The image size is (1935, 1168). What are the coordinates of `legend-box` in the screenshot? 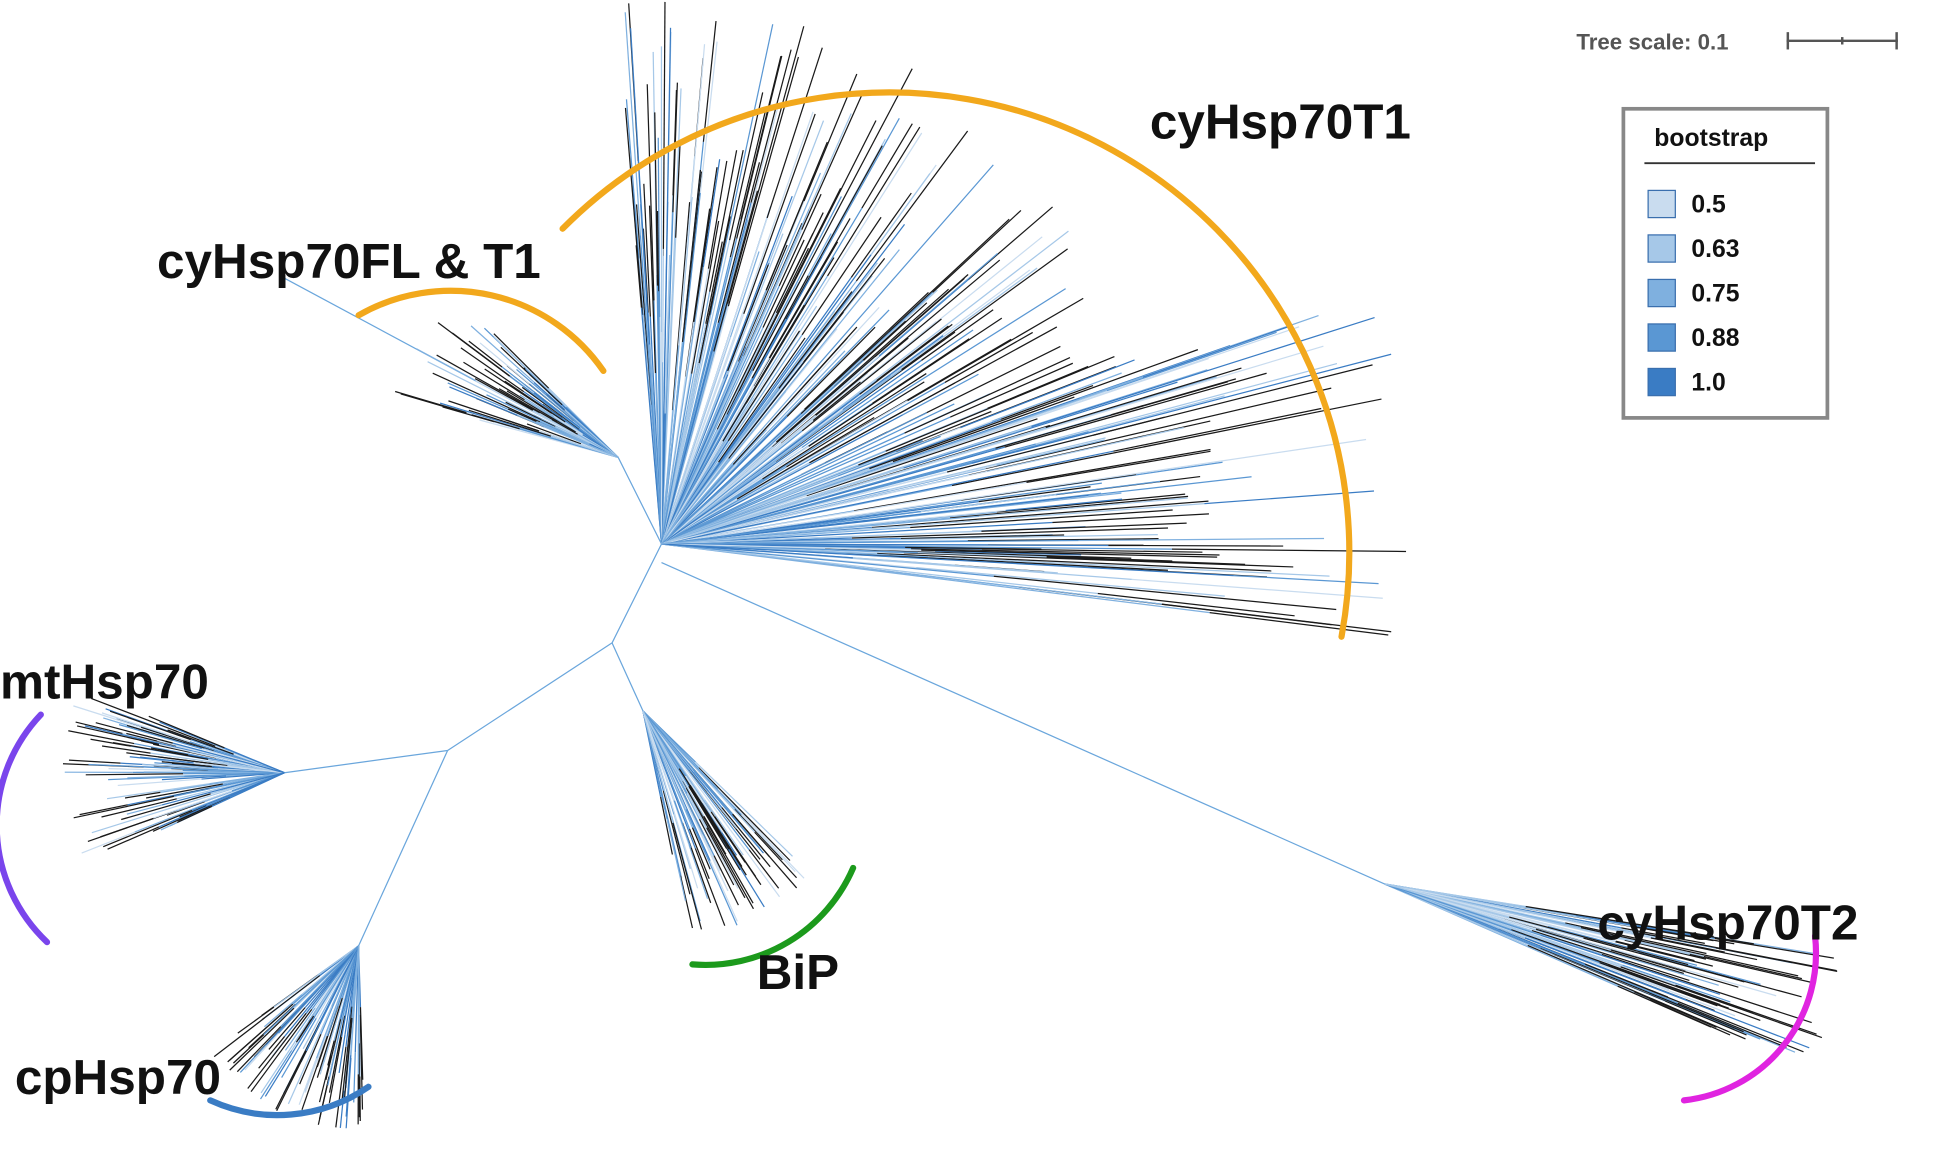 It's located at (1725, 263).